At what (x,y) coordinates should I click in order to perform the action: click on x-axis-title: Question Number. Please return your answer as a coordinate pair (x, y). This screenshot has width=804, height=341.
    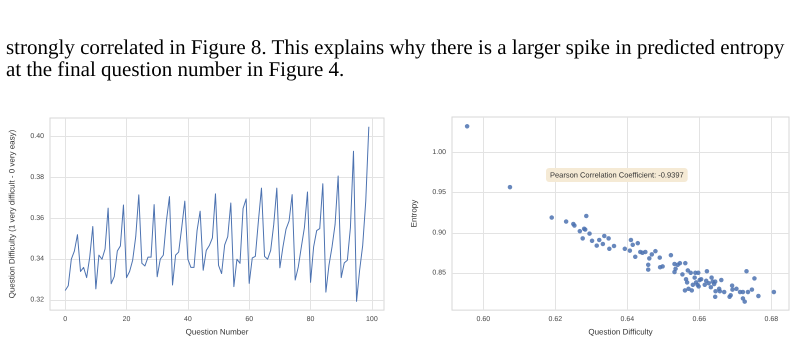
    Looking at the image, I should click on (217, 332).